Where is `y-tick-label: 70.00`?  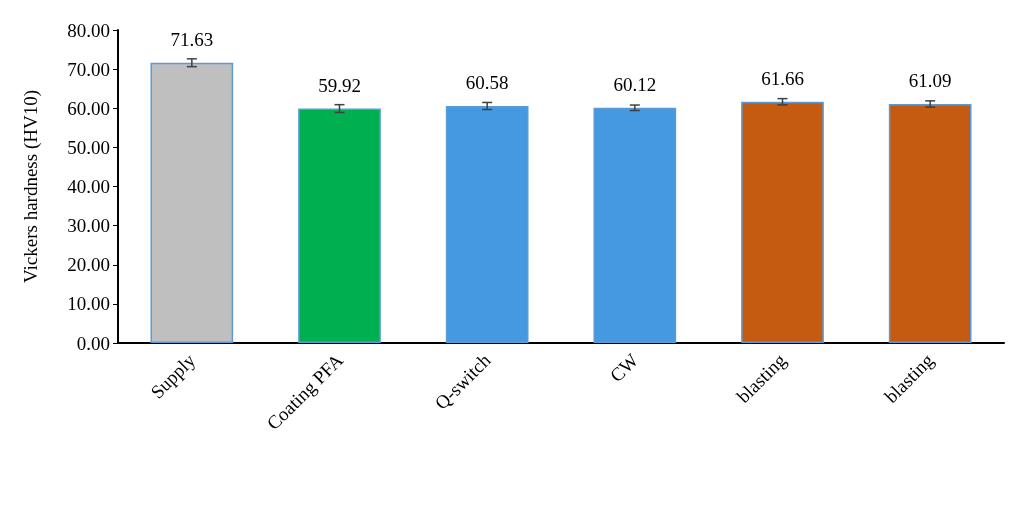 y-tick-label: 70.00 is located at coordinates (88, 69).